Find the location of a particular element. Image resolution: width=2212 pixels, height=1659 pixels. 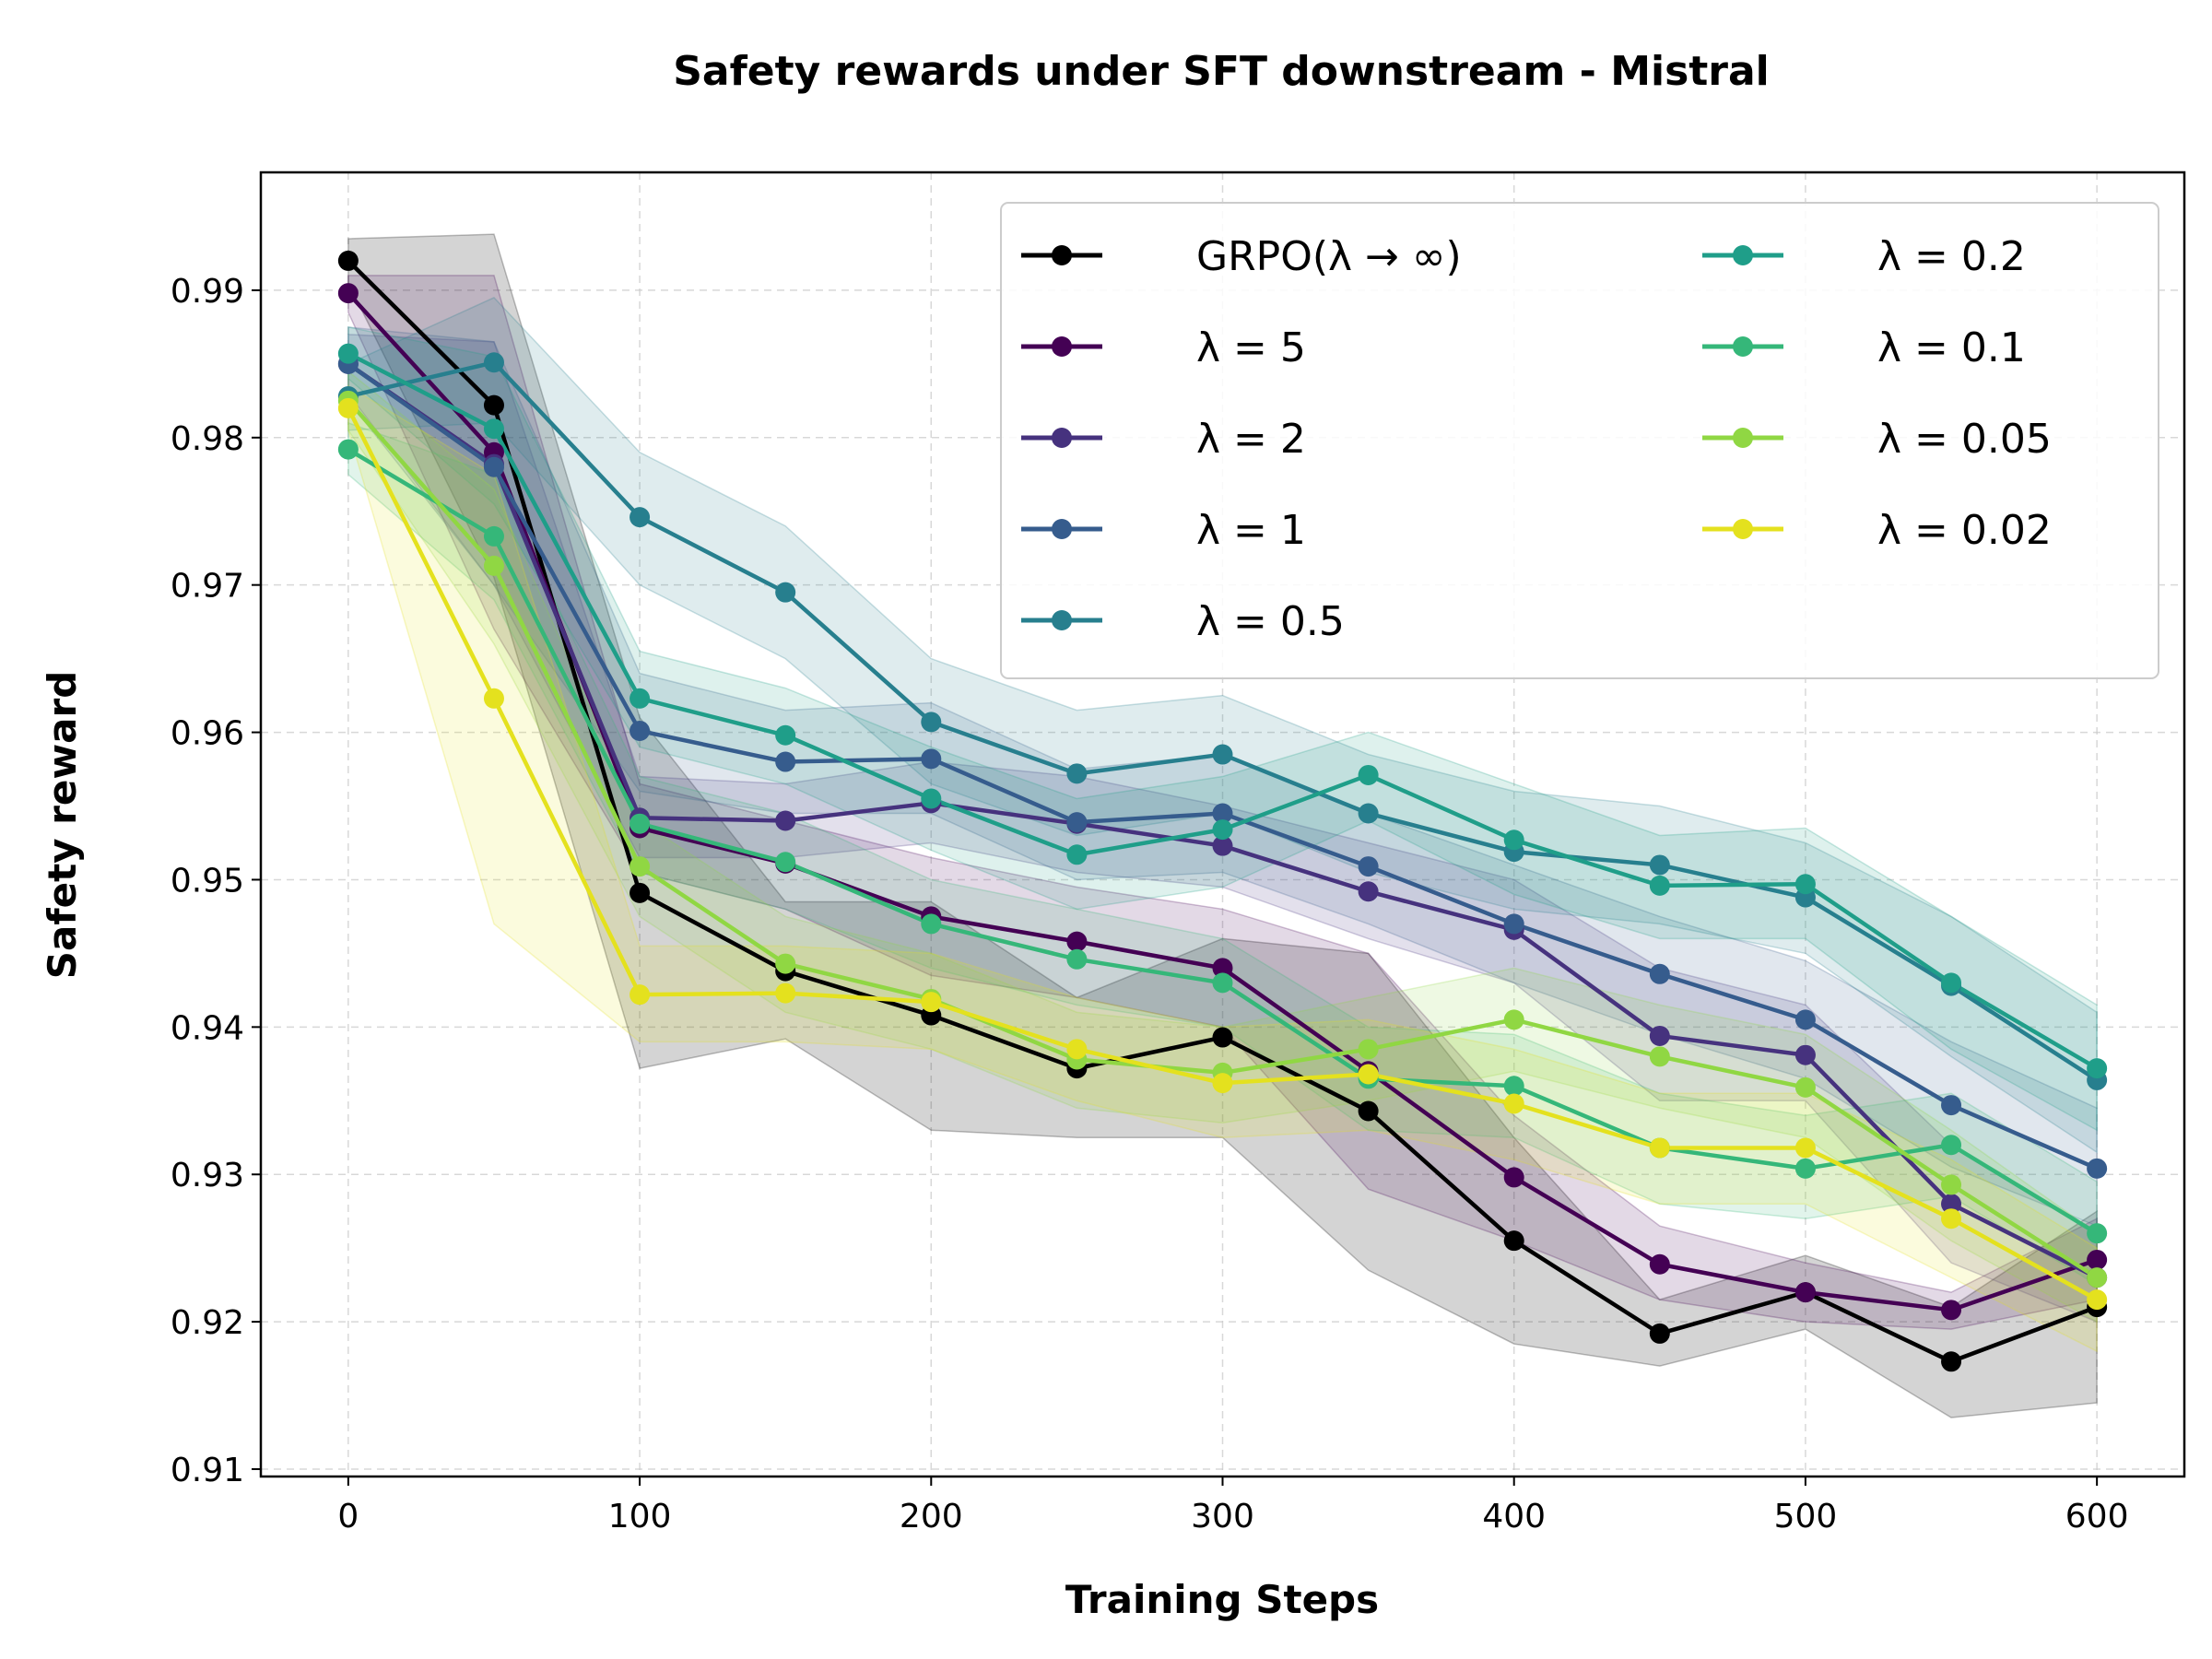

x-tick-label: 0 is located at coordinates (348, 1516).